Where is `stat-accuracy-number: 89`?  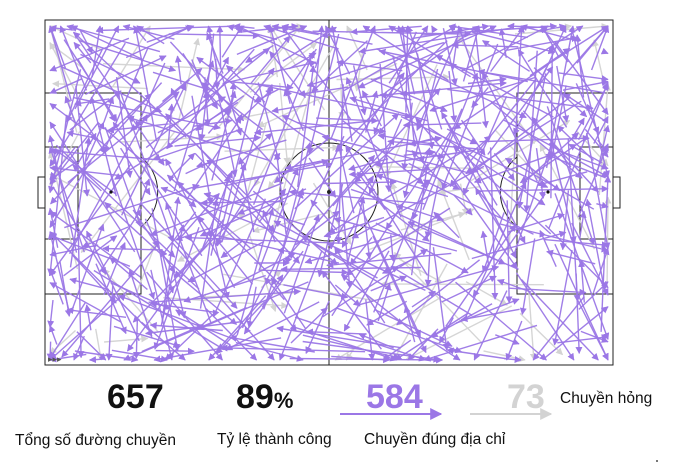 stat-accuracy-number: 89 is located at coordinates (255, 397).